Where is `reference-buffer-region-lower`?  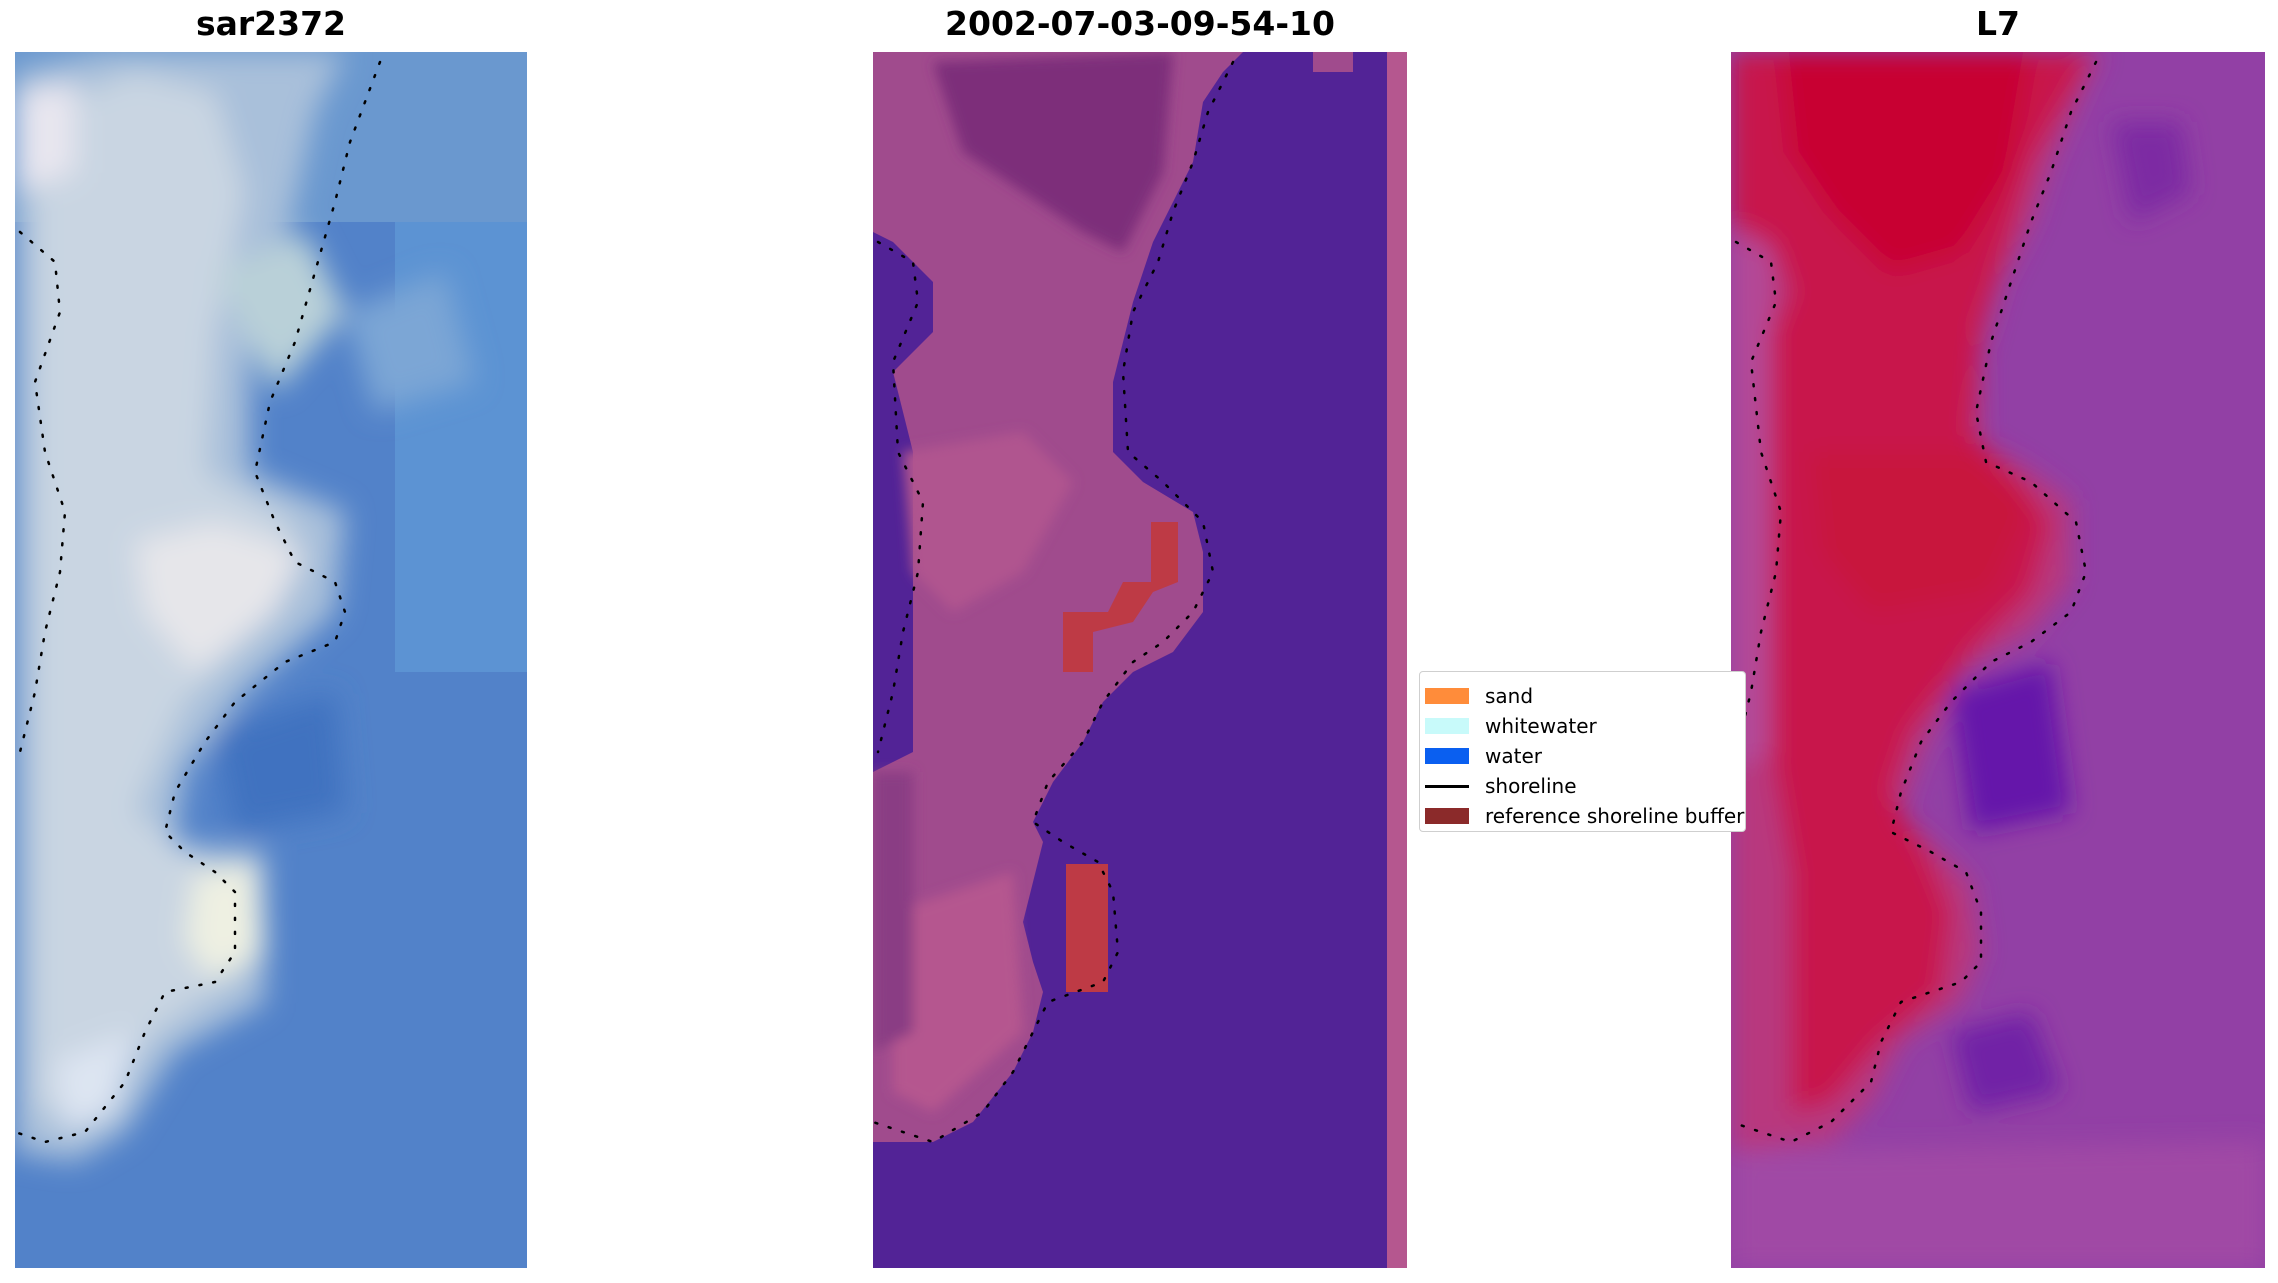
reference-buffer-region-lower is located at coordinates (1087, 928).